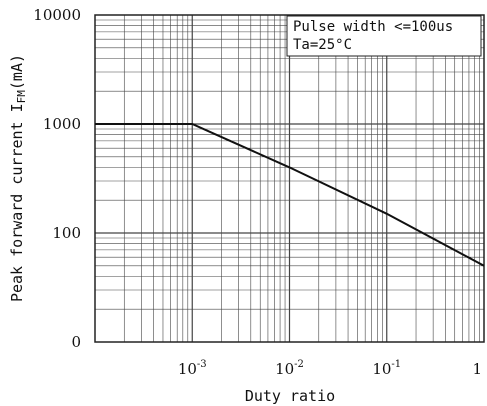 The image size is (487, 406). What do you see at coordinates (21, 97) in the screenshot?
I see `y-axis-label-subscript: FM` at bounding box center [21, 97].